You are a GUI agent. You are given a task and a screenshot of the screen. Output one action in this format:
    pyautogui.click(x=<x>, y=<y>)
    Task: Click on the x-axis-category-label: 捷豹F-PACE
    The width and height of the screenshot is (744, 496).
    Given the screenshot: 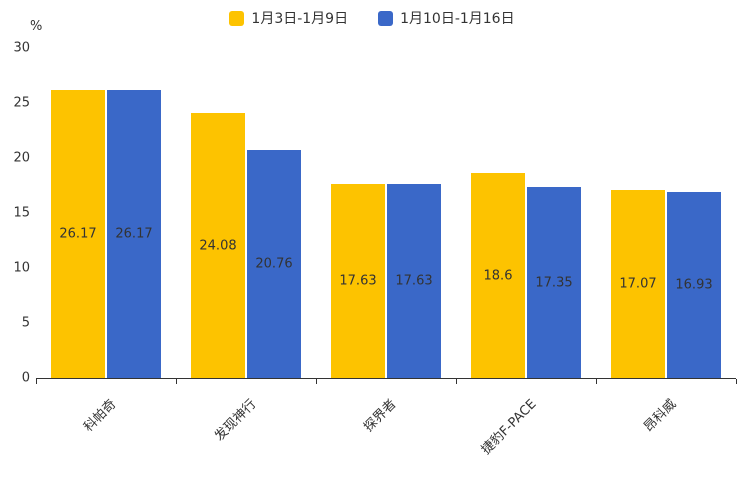 What is the action you would take?
    pyautogui.click(x=509, y=427)
    